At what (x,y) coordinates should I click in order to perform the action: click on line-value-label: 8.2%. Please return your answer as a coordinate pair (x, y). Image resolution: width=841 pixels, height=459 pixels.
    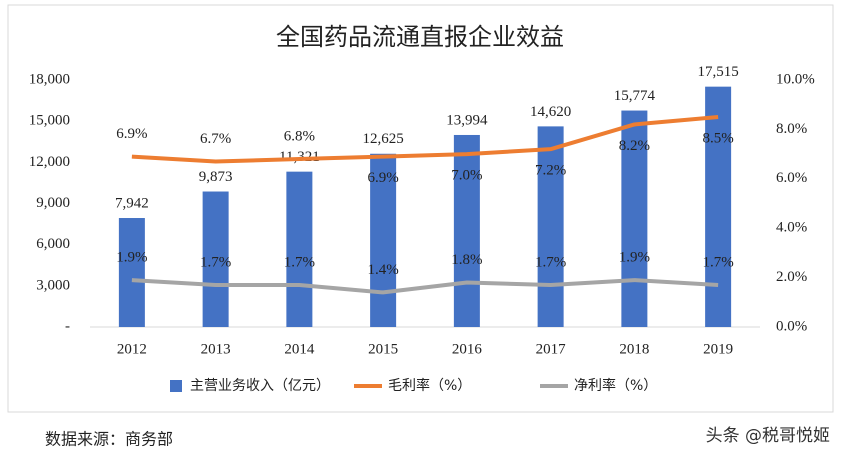
    Looking at the image, I should click on (634, 146).